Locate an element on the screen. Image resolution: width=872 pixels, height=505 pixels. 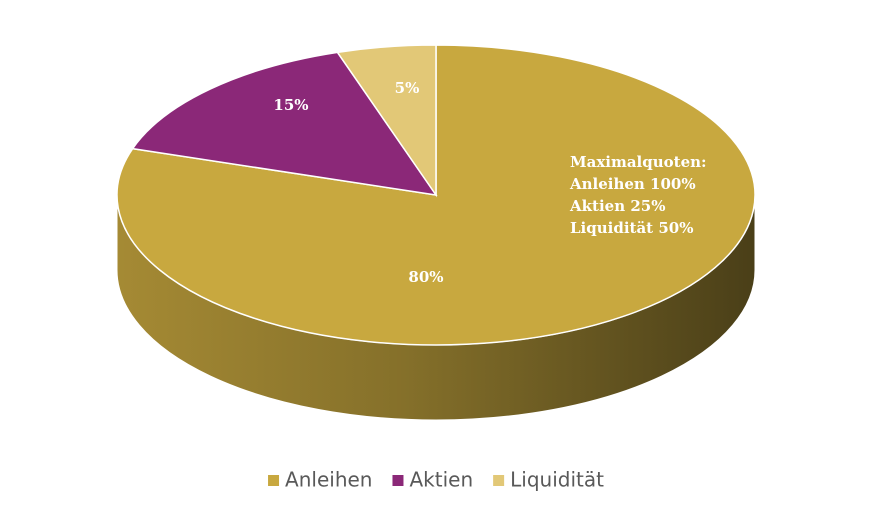
data-label: 15% is located at coordinates (290, 105).